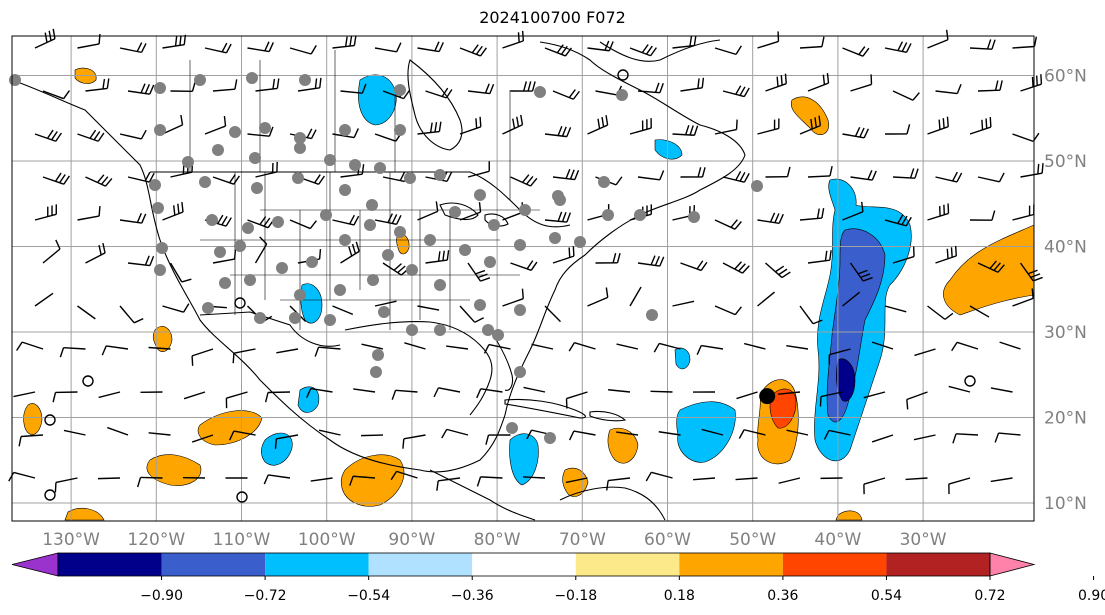 The width and height of the screenshot is (1105, 615). Describe the element at coordinates (552, 17) in the screenshot. I see `map-title: 2024100700 F072` at that location.